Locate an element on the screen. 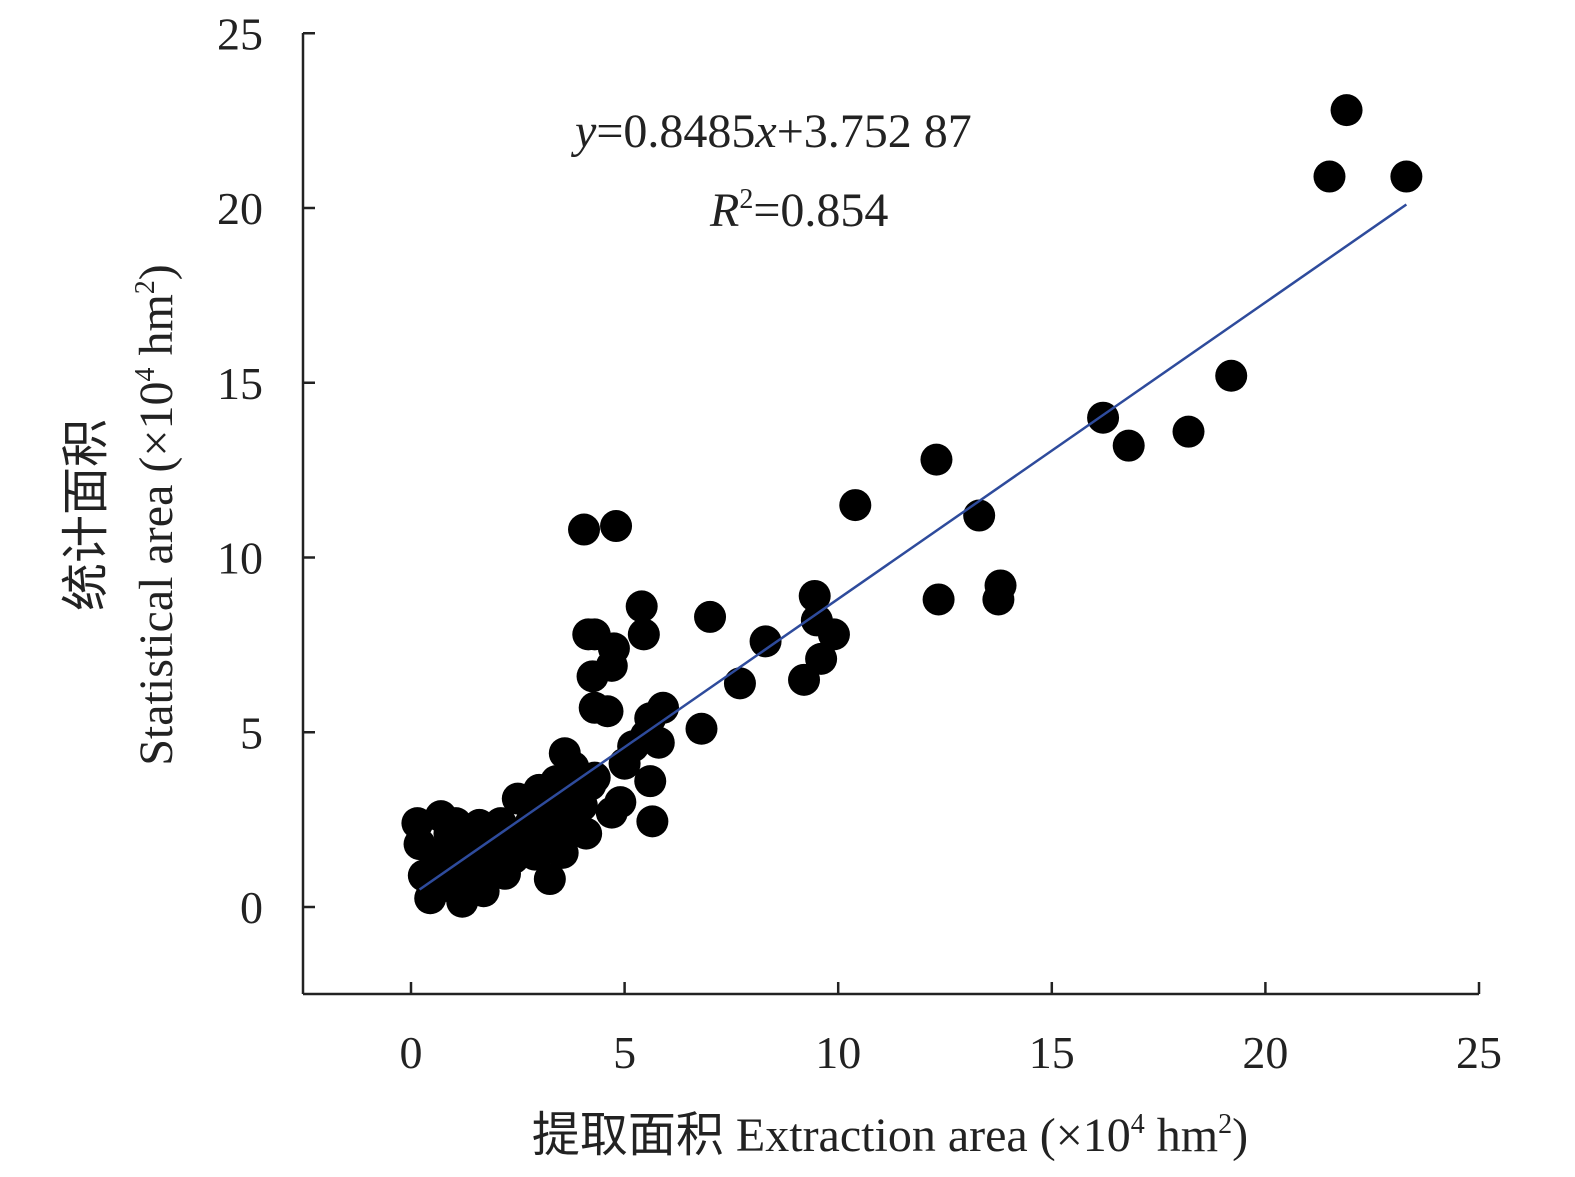 Image resolution: width=1575 pixels, height=1177 pixels. equation-slope: =0.8485 is located at coordinates (675, 131).